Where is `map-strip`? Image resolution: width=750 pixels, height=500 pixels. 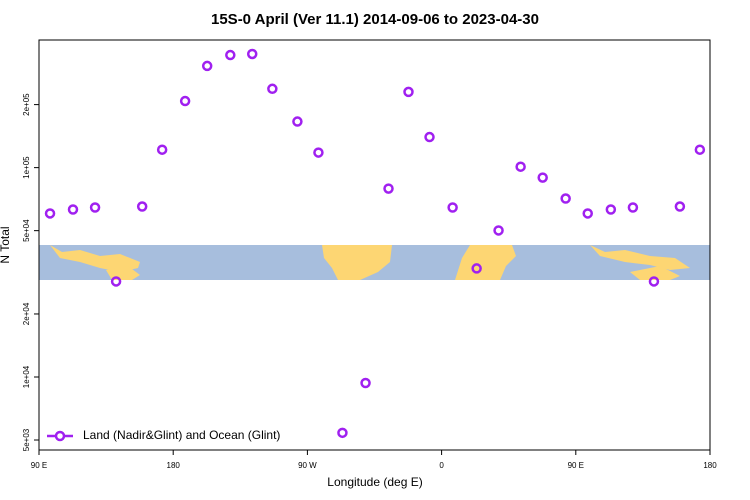
map-strip is located at coordinates (374, 262).